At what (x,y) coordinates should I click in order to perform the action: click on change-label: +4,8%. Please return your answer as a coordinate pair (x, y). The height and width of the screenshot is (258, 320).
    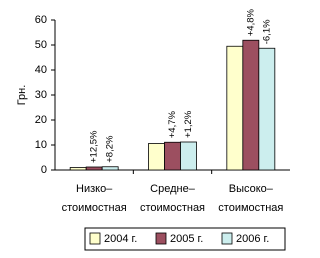
    Looking at the image, I should click on (250, 22).